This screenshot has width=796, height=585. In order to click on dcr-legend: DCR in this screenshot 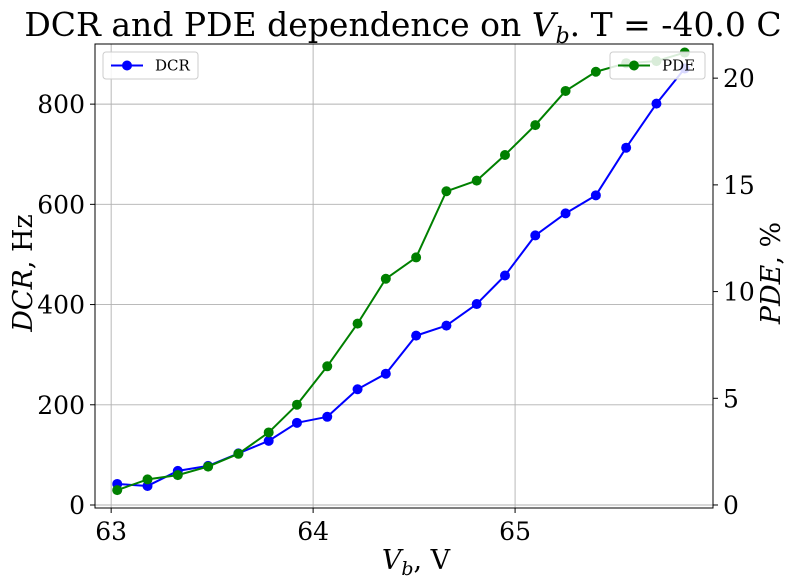, I will do `click(150, 65)`.